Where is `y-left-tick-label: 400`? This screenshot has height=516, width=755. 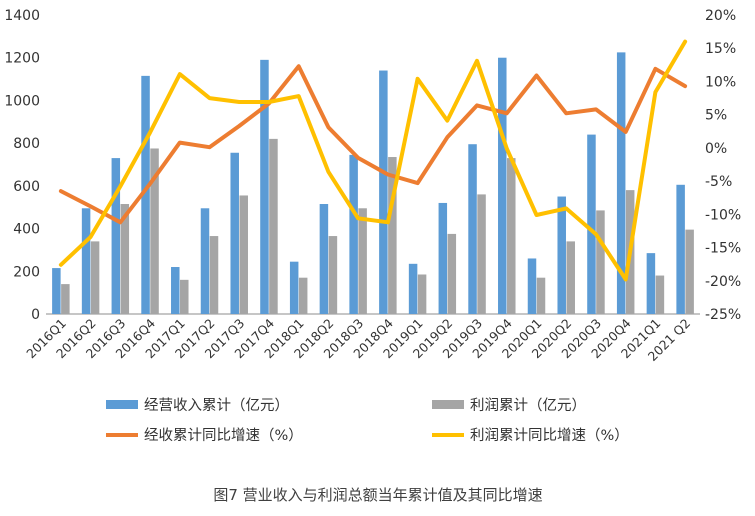
y-left-tick-label: 400 is located at coordinates (26, 230).